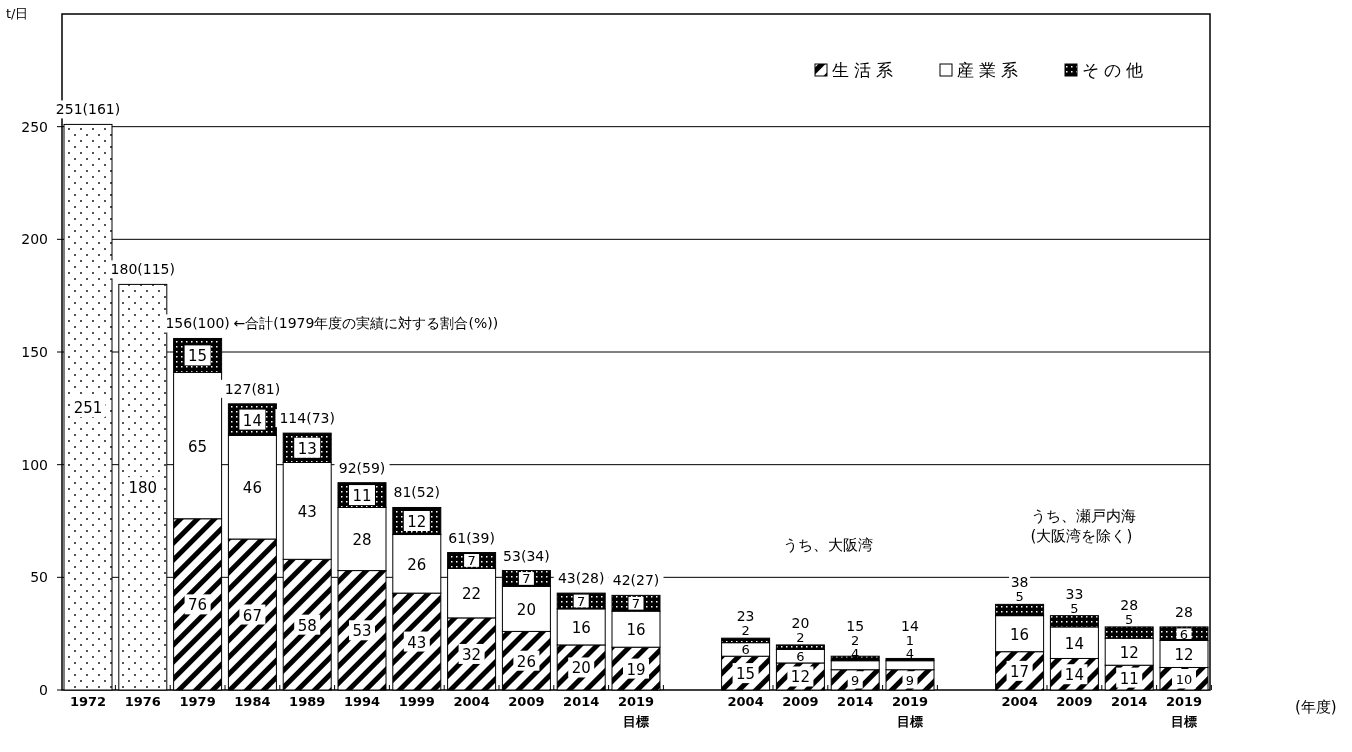  I want to click on total-label: 81(52), so click(417, 492).